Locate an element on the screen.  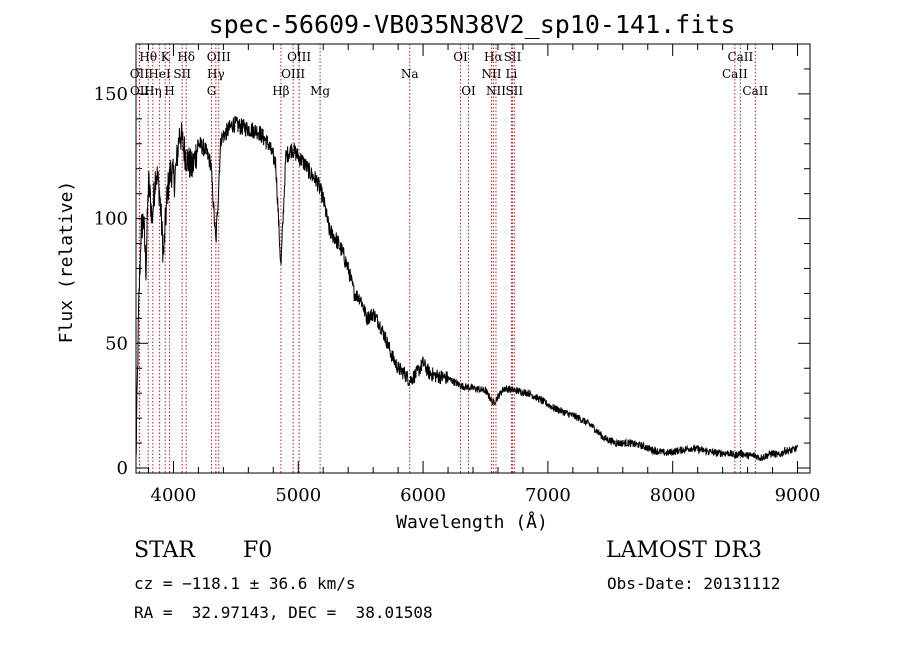
y-tick-label: 50 is located at coordinates (116, 343).